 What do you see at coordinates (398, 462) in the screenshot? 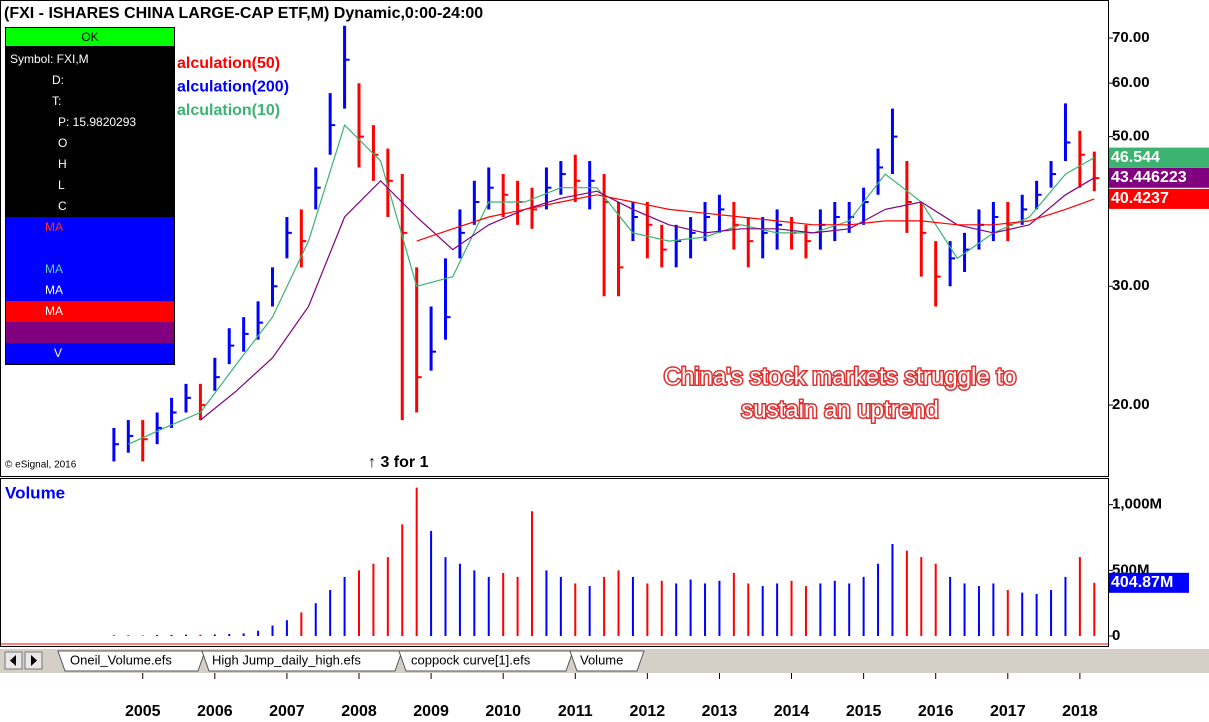
I see `split-note: ↑ 3 for 1` at bounding box center [398, 462].